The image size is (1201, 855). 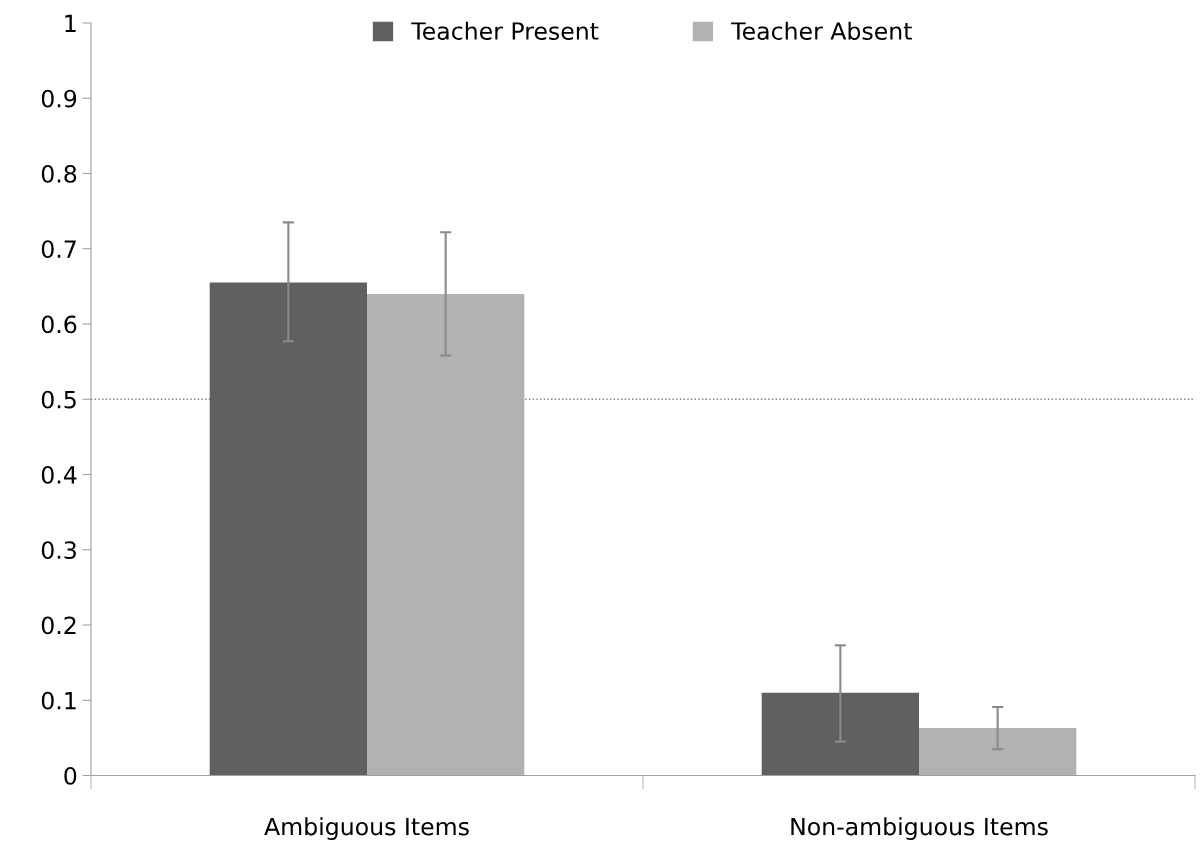 I want to click on y-tick-label: 0.2, so click(x=58, y=625).